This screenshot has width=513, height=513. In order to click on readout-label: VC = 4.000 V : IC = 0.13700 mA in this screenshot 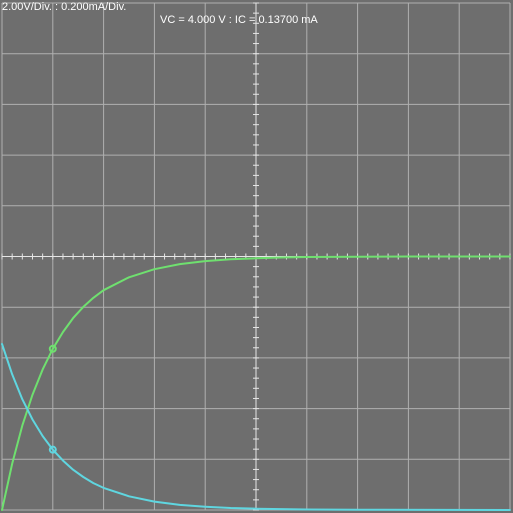, I will do `click(239, 20)`.